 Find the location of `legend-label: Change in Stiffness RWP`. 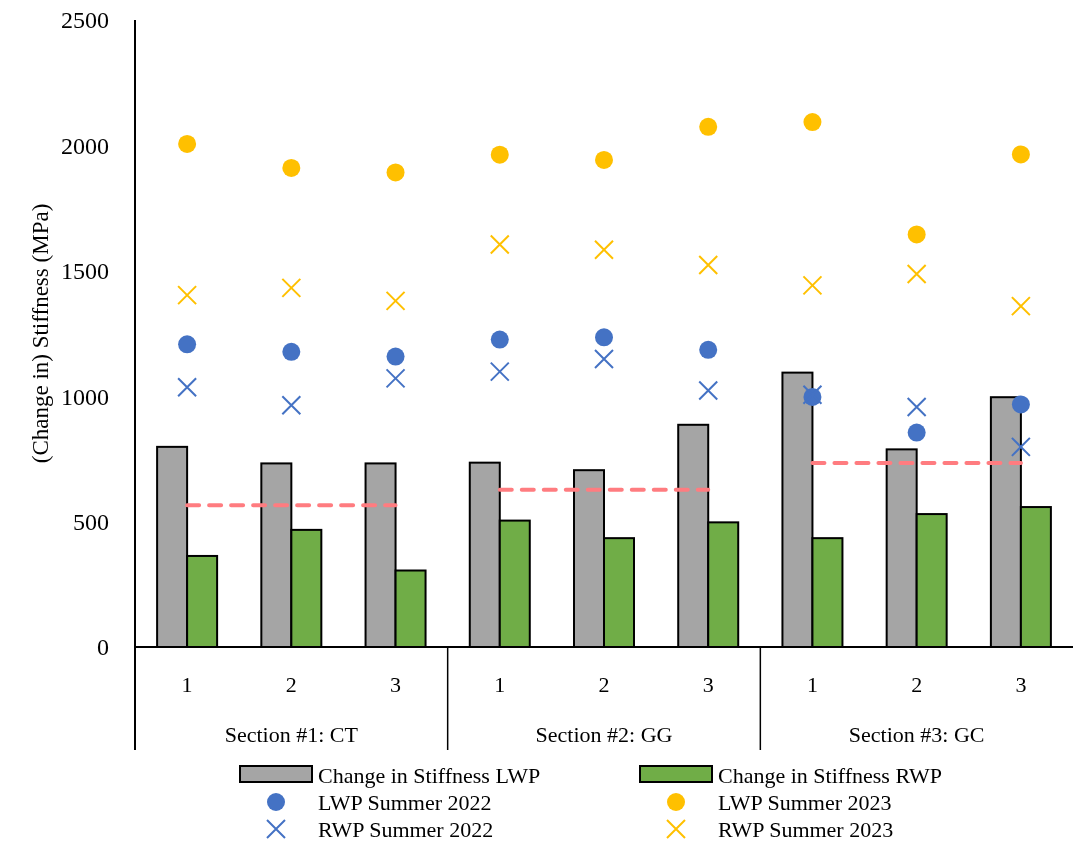

legend-label: Change in Stiffness RWP is located at coordinates (830, 775).